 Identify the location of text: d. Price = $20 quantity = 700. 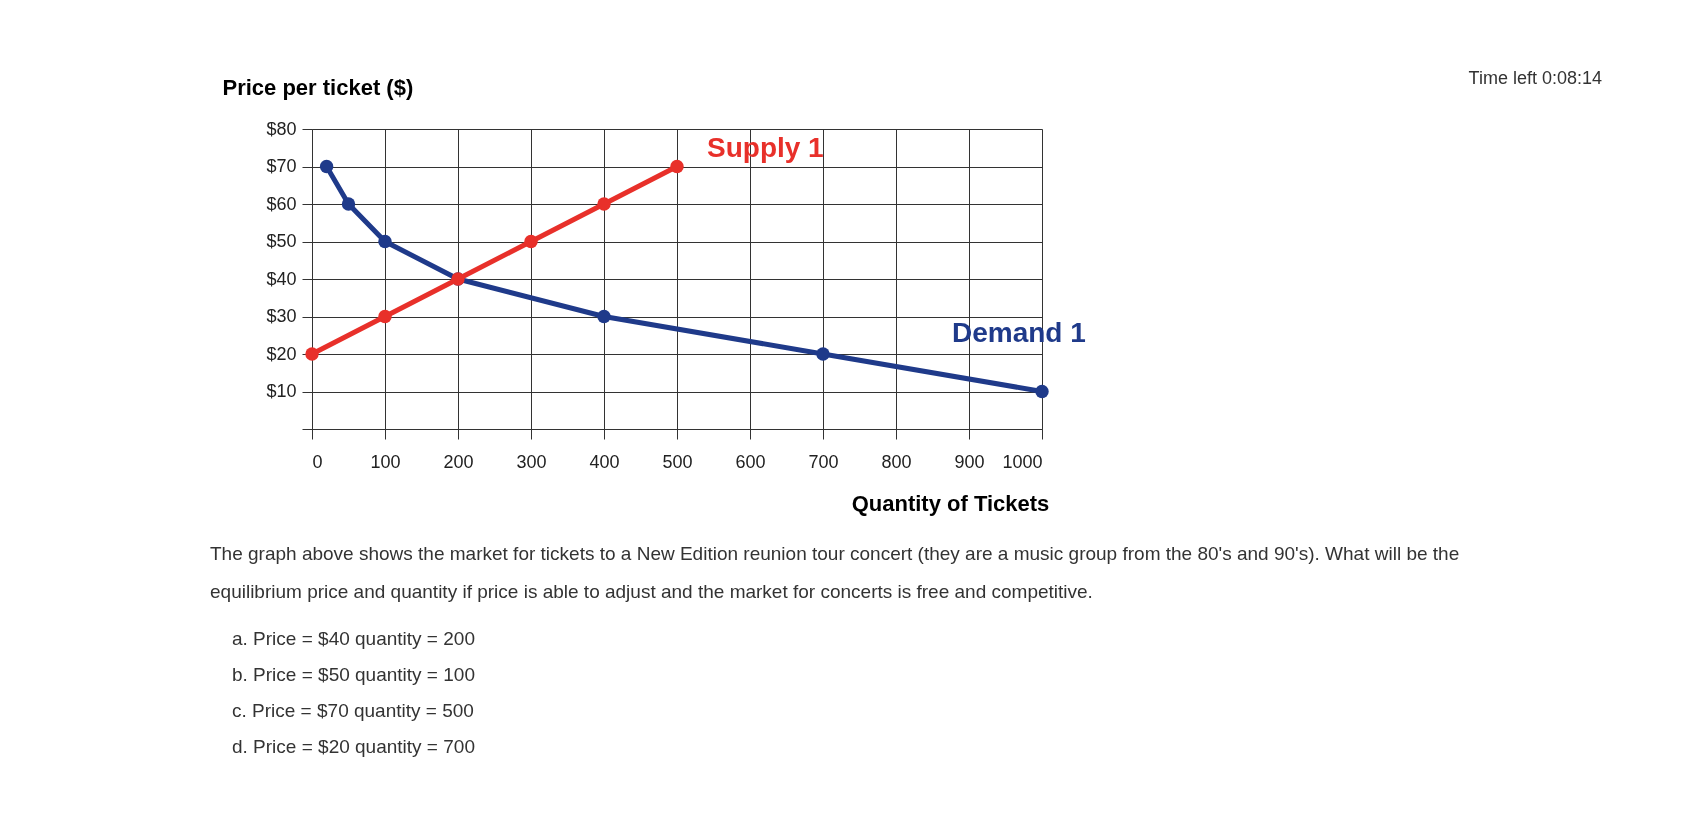
(353, 746).